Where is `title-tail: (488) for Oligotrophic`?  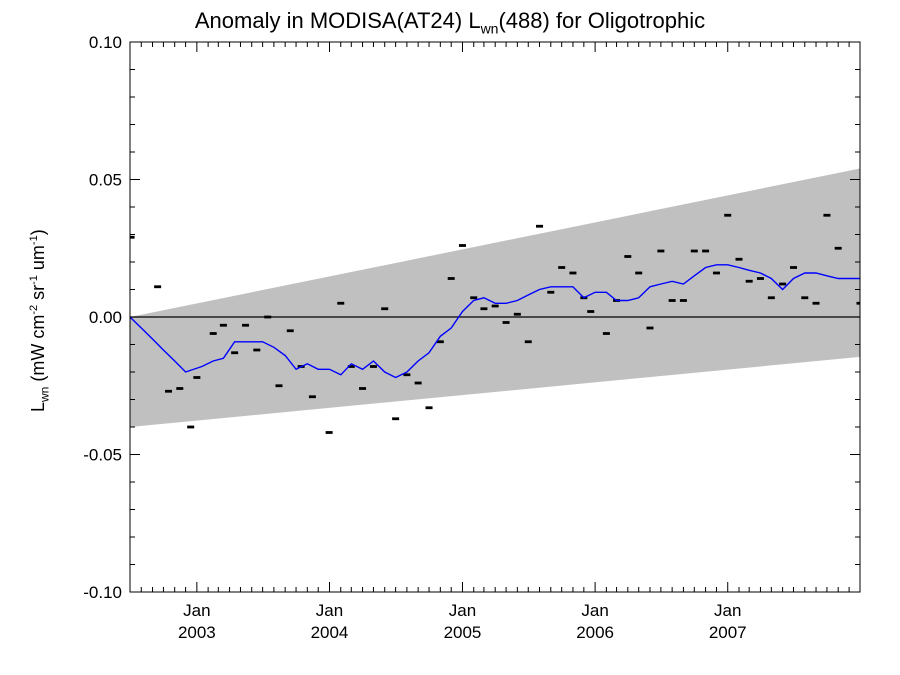 title-tail: (488) for Oligotrophic is located at coordinates (602, 20).